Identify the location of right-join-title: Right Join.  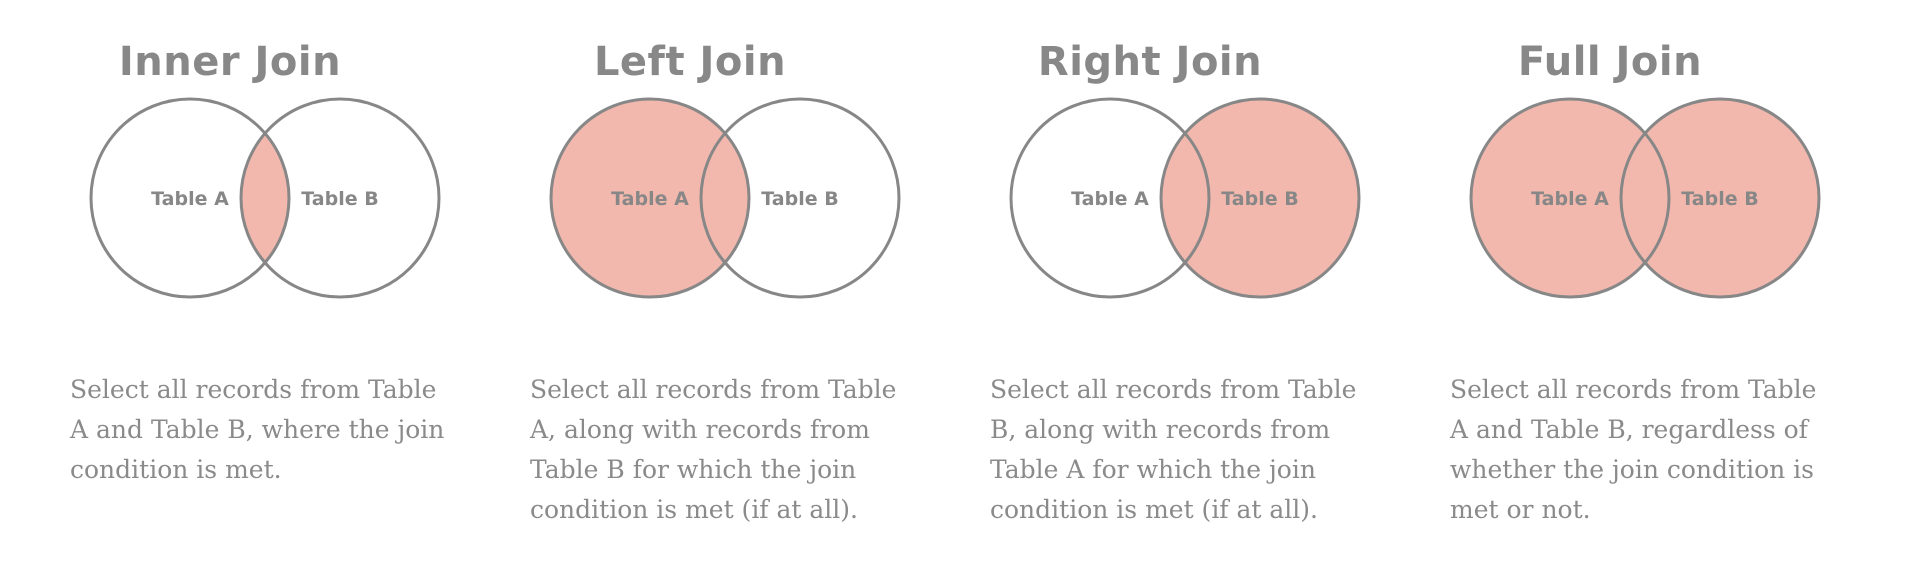
(1150, 62).